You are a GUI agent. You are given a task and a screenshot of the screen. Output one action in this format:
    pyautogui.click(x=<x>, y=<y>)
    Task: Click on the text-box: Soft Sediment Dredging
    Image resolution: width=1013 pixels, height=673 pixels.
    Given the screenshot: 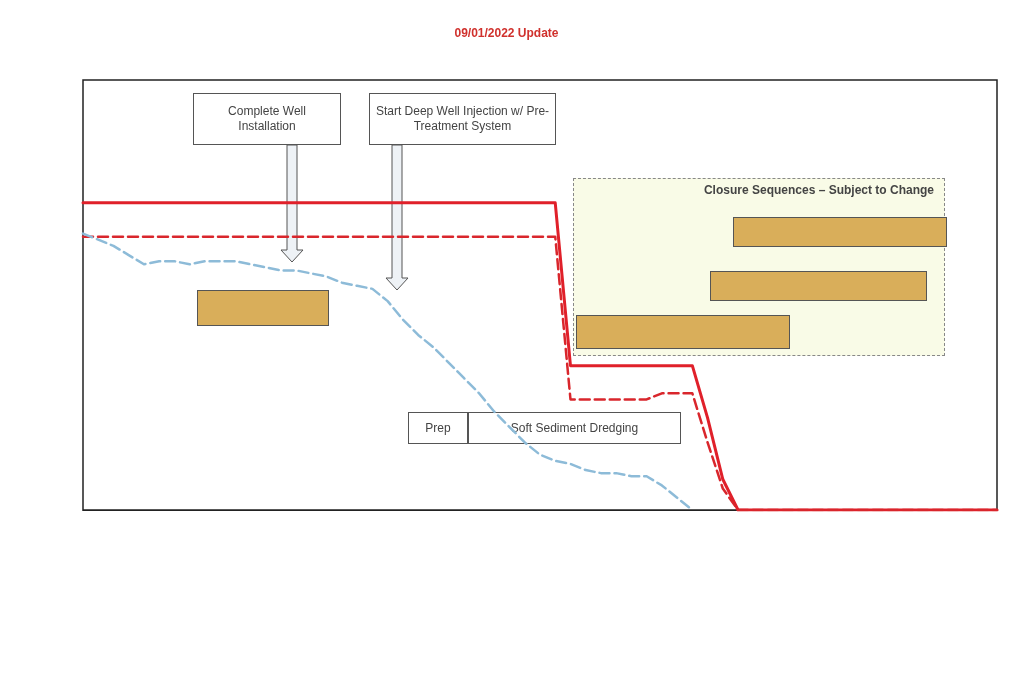 What is the action you would take?
    pyautogui.click(x=574, y=428)
    